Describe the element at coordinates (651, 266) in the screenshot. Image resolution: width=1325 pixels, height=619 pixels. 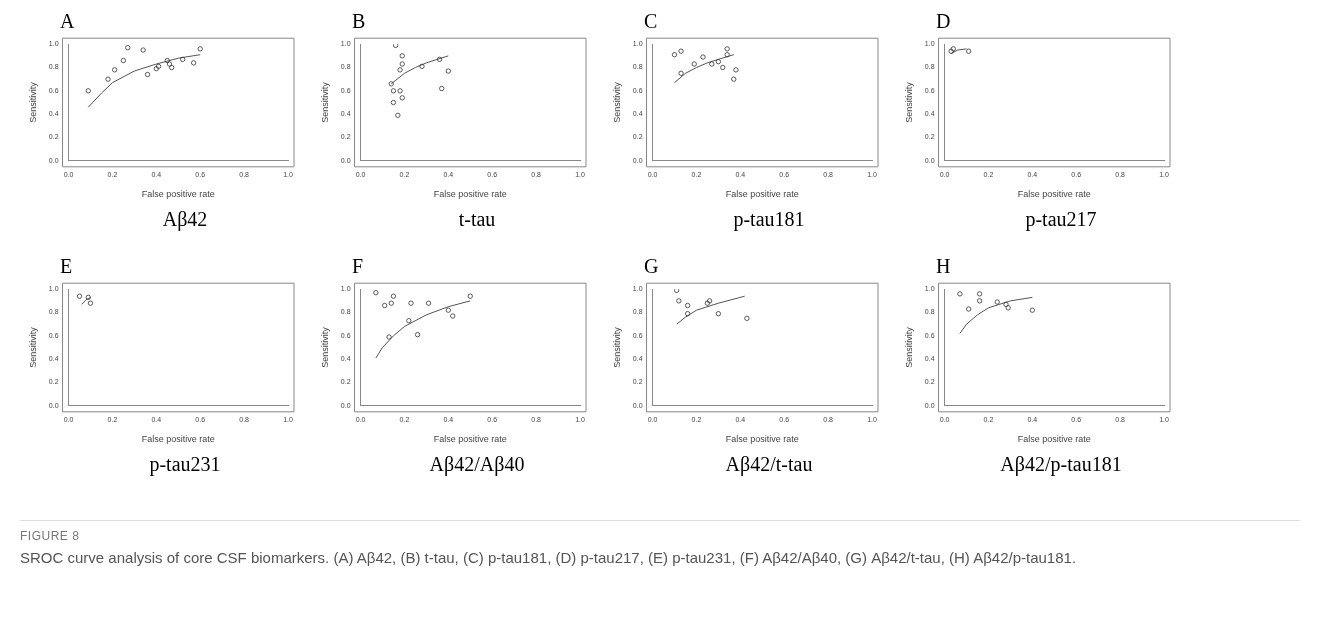
I see `chart-title: G` at that location.